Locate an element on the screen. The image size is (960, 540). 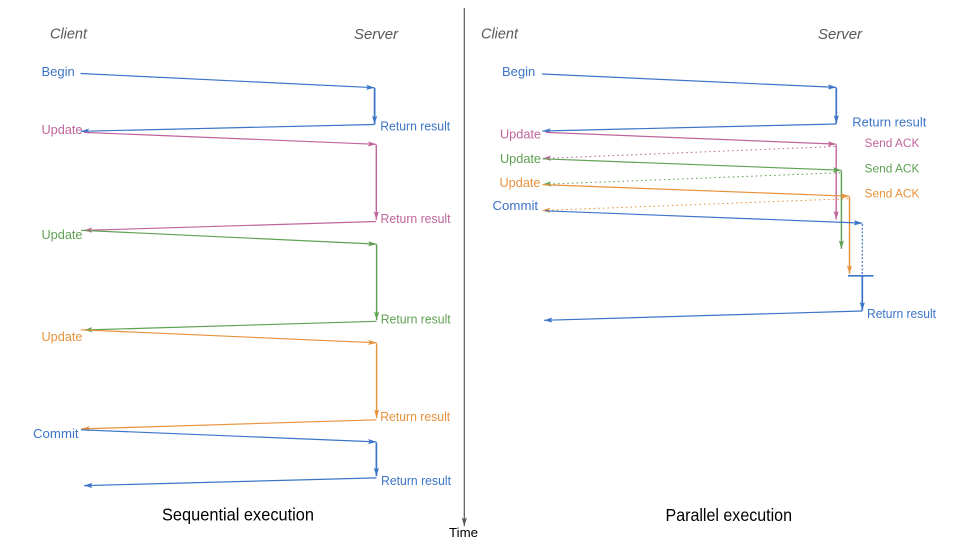
svg-text: Time is located at coordinates (463, 532).